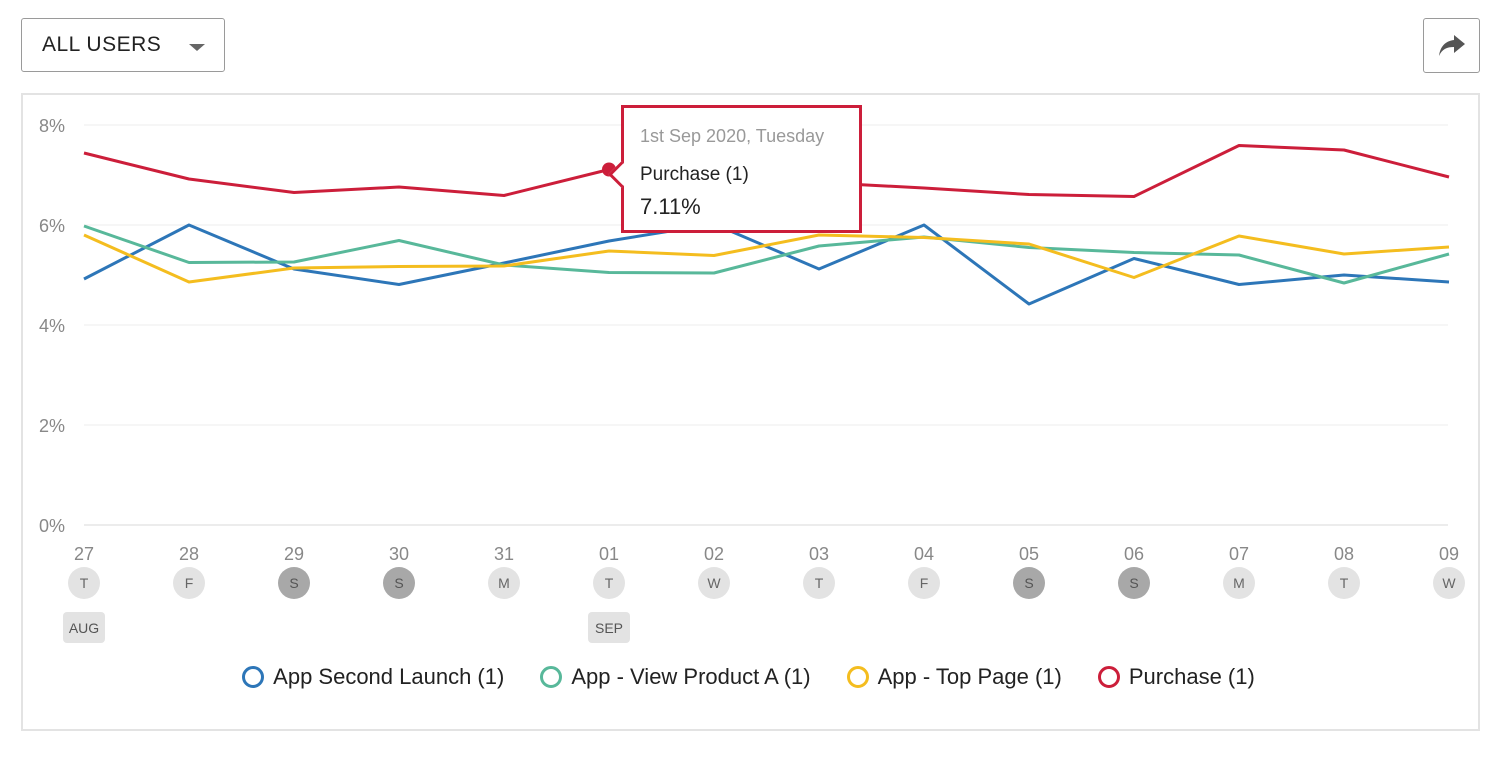  Describe the element at coordinates (732, 136) in the screenshot. I see `tooltip-date: 1st Sep 2020, Tuesday` at that location.